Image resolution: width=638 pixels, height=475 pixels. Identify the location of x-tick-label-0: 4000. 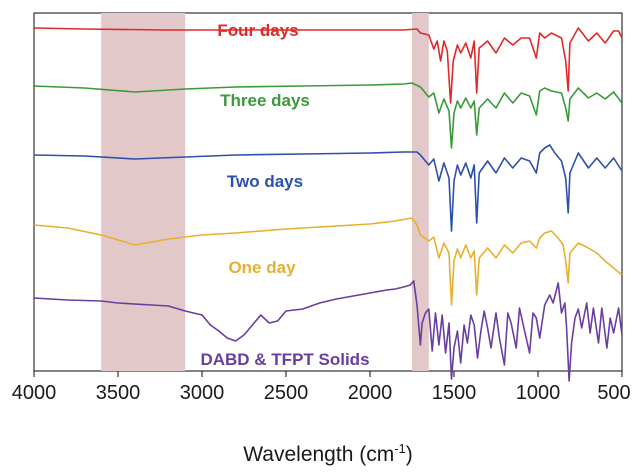
(34, 393).